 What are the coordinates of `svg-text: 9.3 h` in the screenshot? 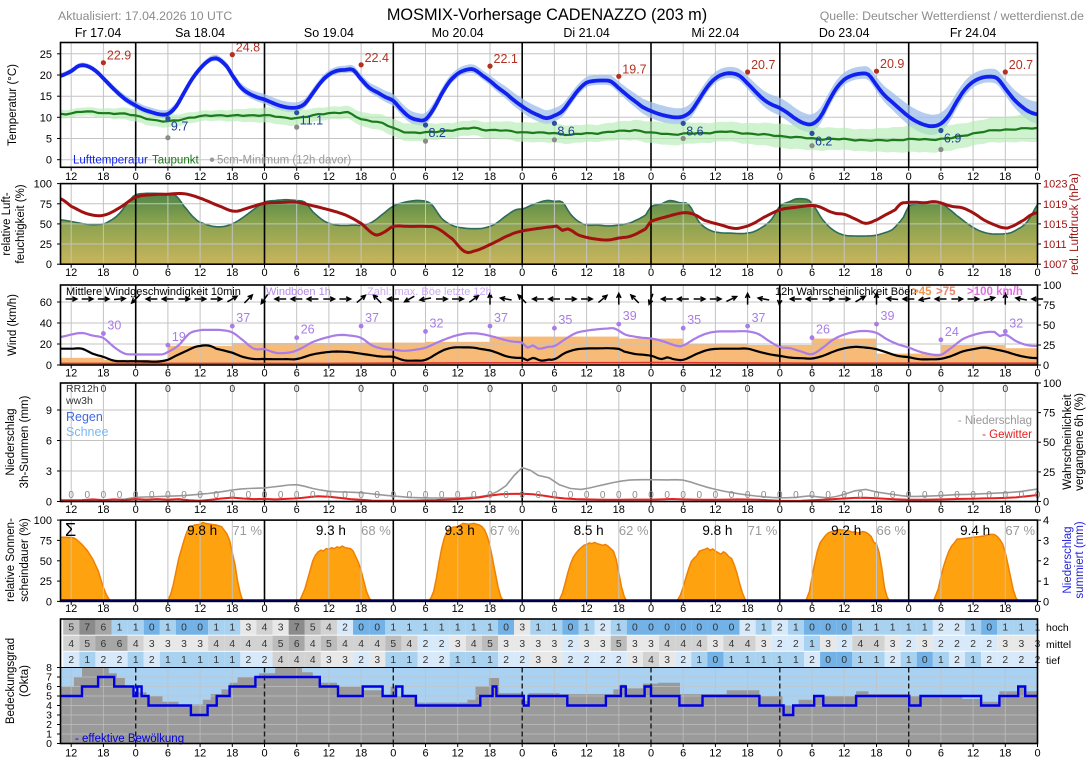 It's located at (331, 530).